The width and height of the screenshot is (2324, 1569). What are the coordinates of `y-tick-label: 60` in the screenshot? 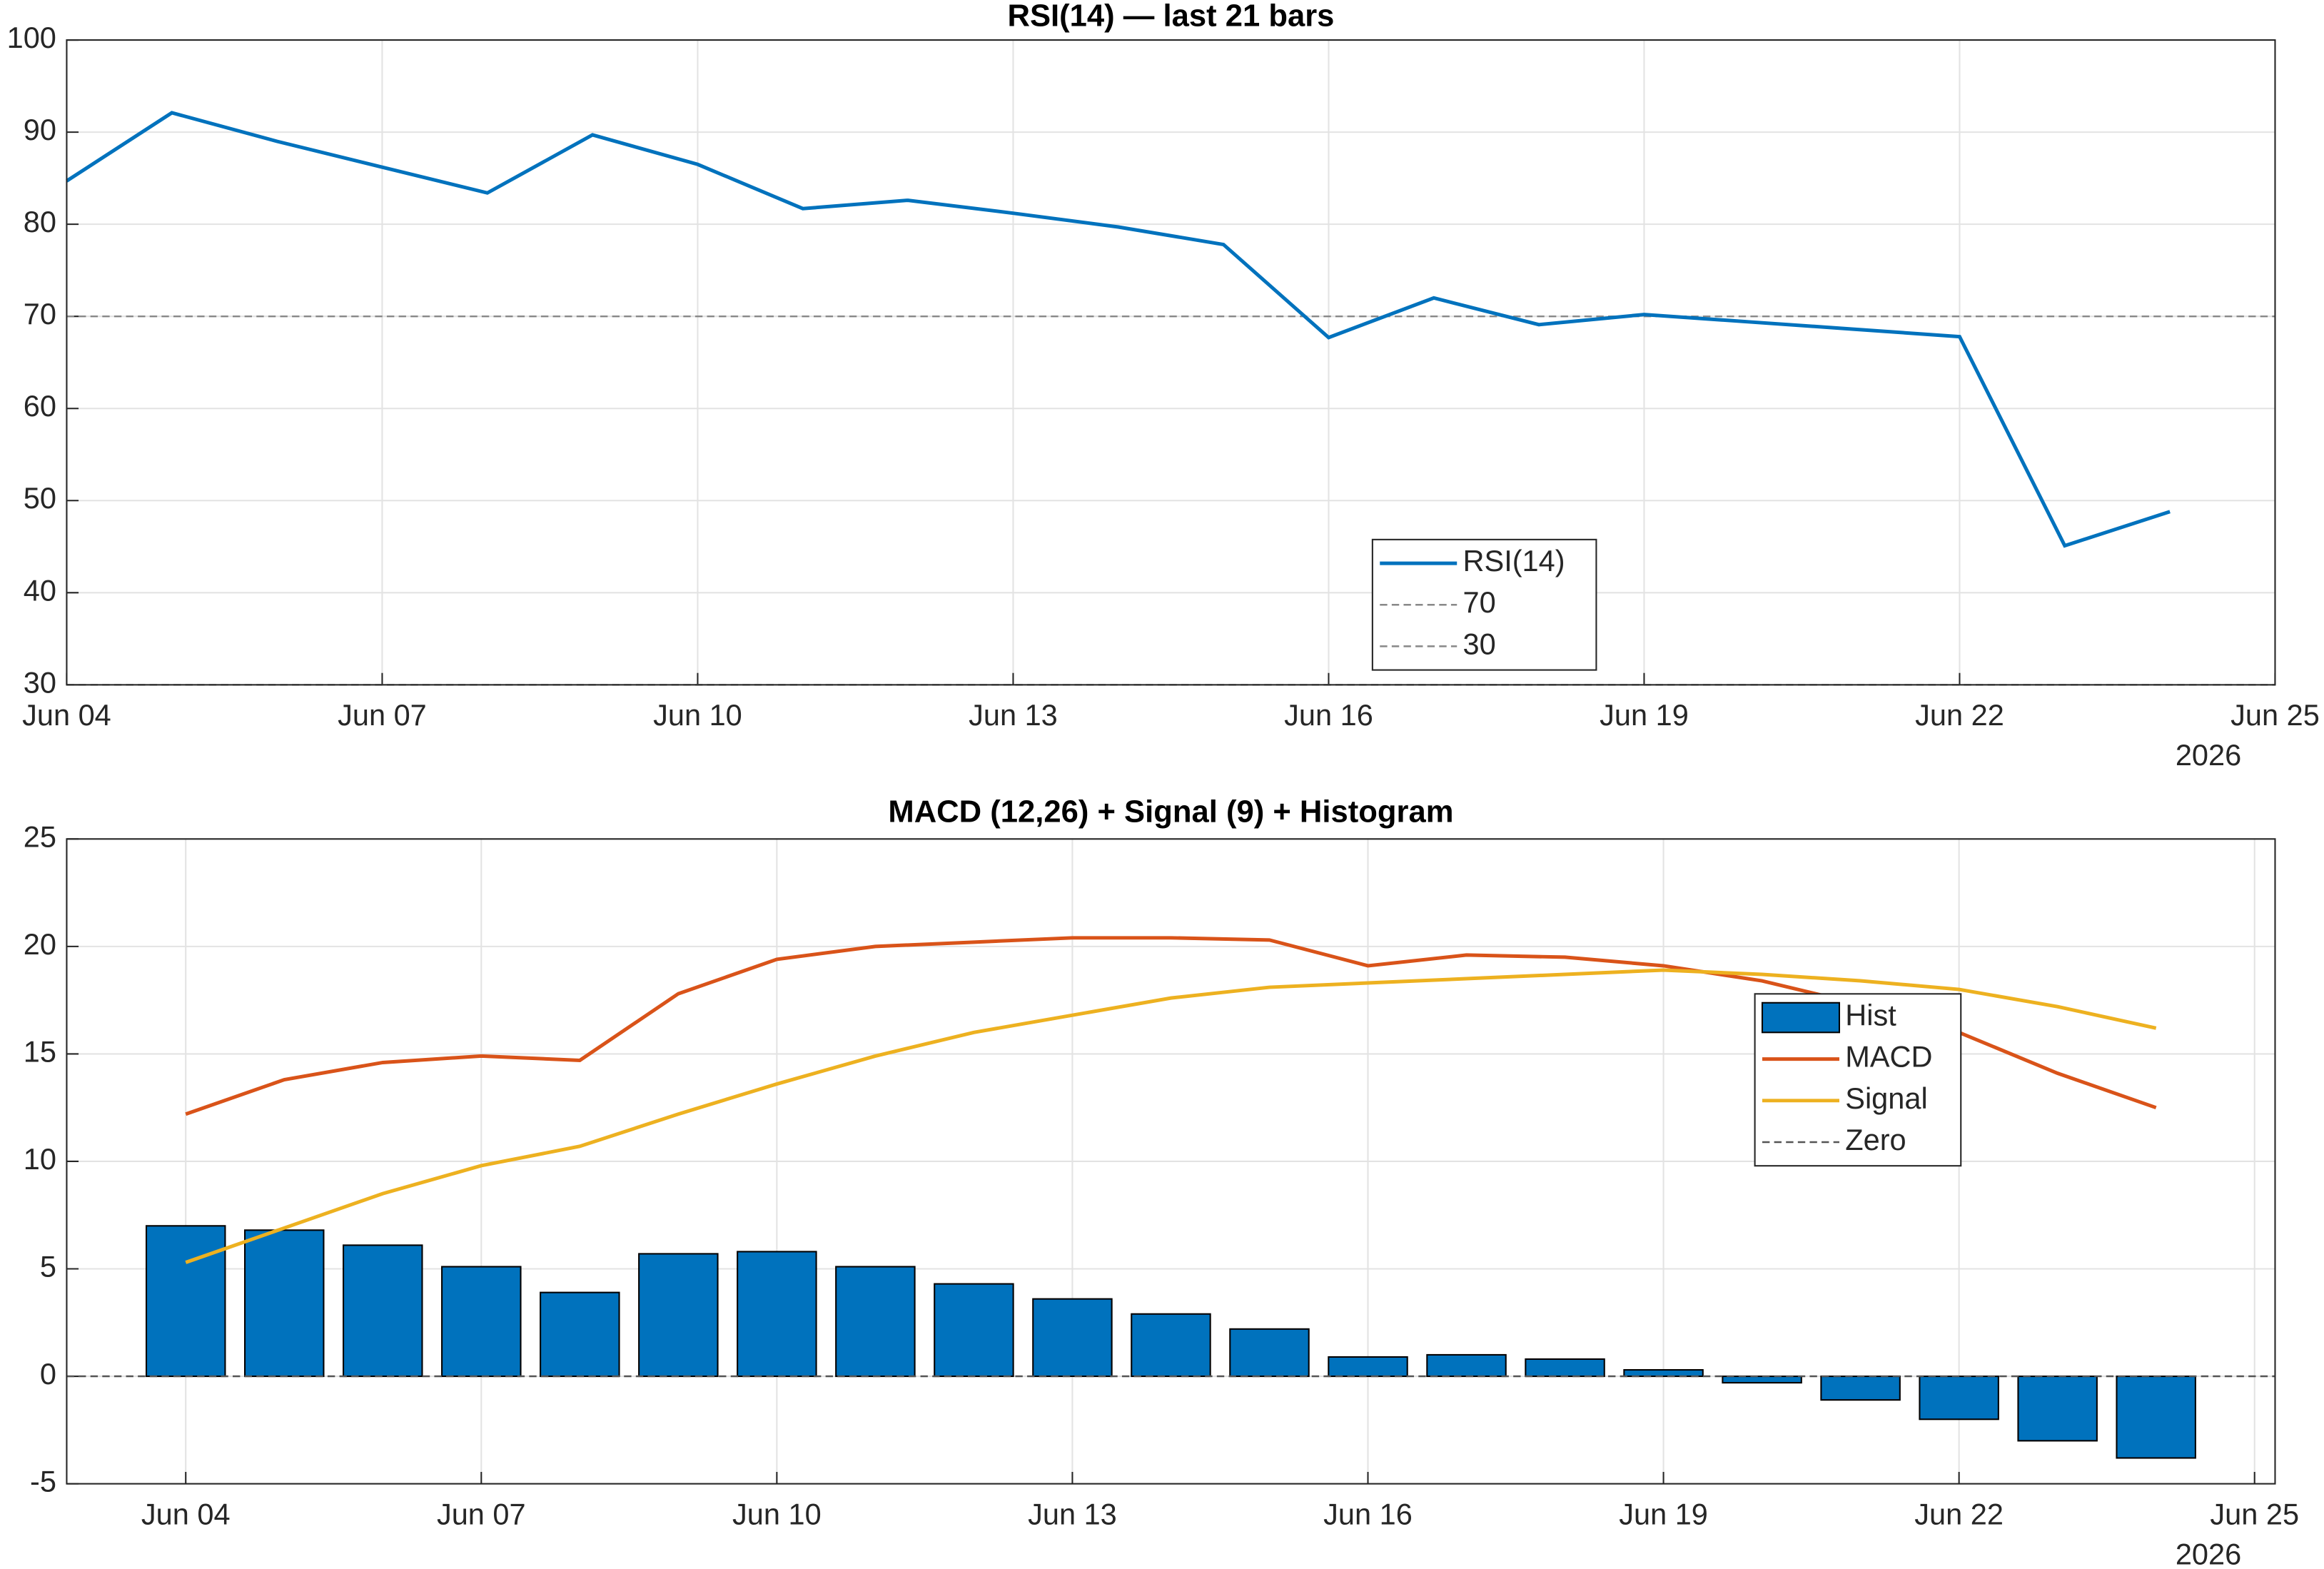 It's located at (40, 406).